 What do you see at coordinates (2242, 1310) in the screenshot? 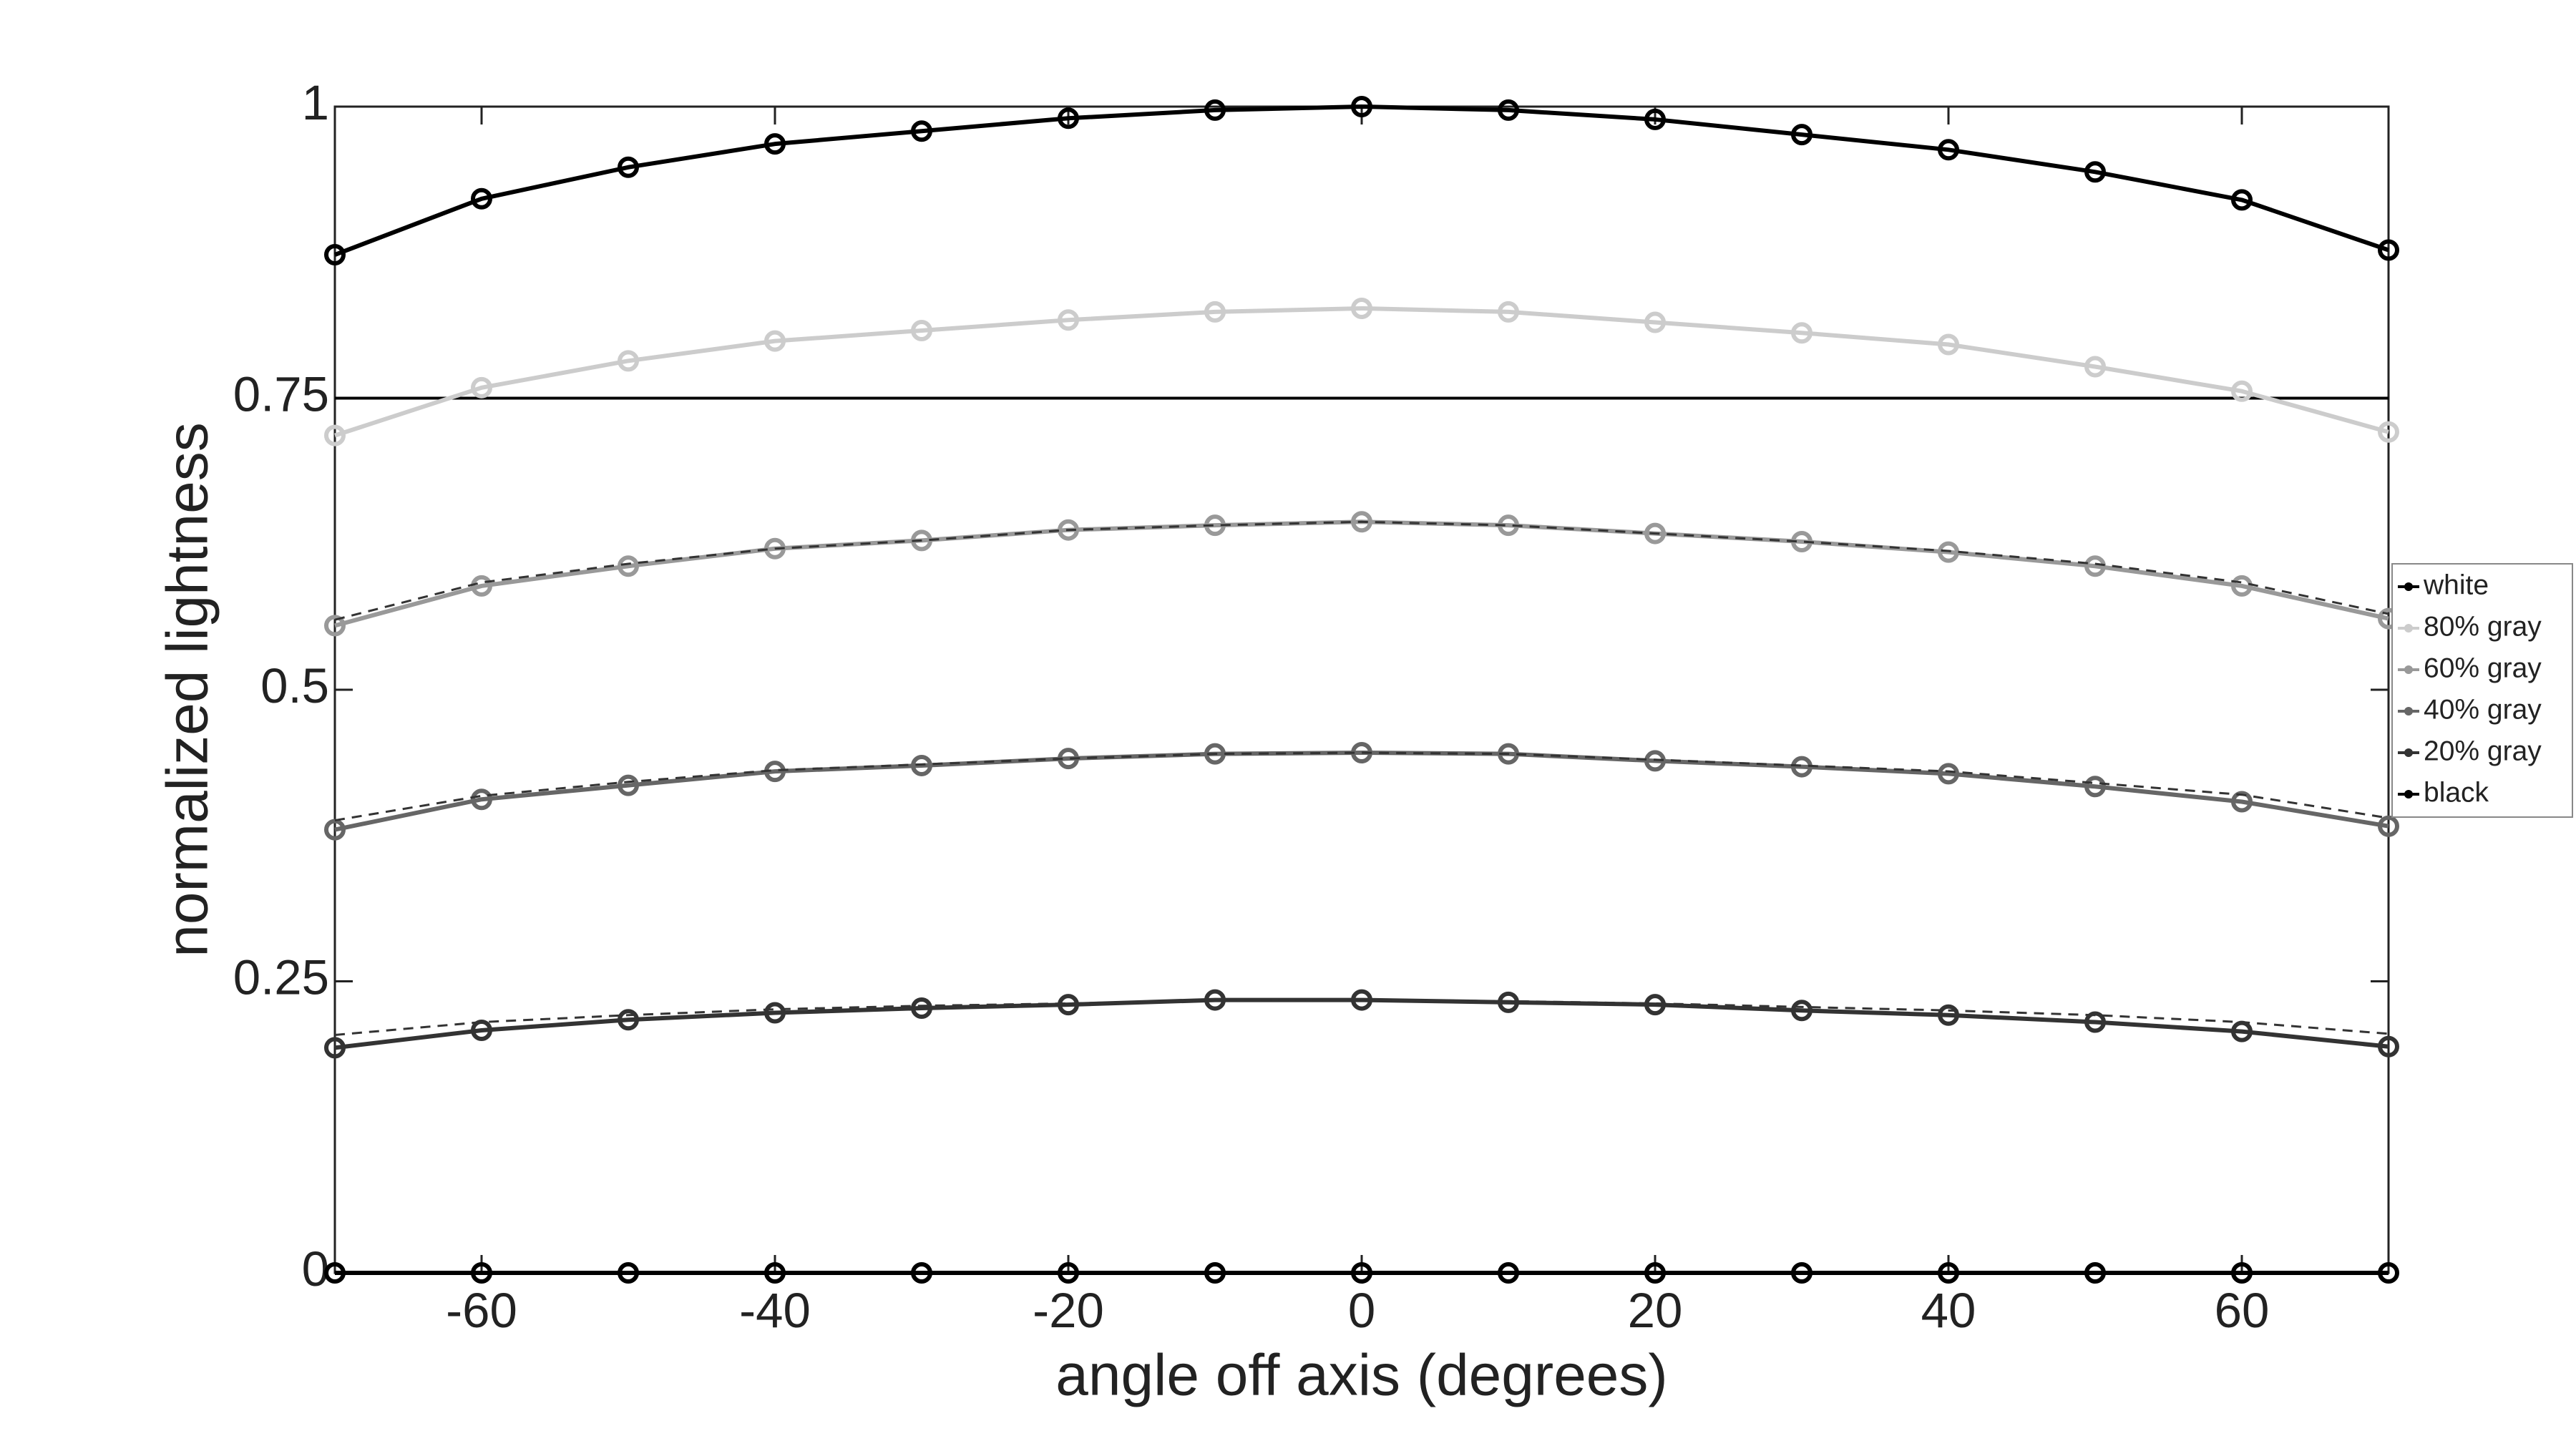
I see `x-tick-label: 60` at bounding box center [2242, 1310].